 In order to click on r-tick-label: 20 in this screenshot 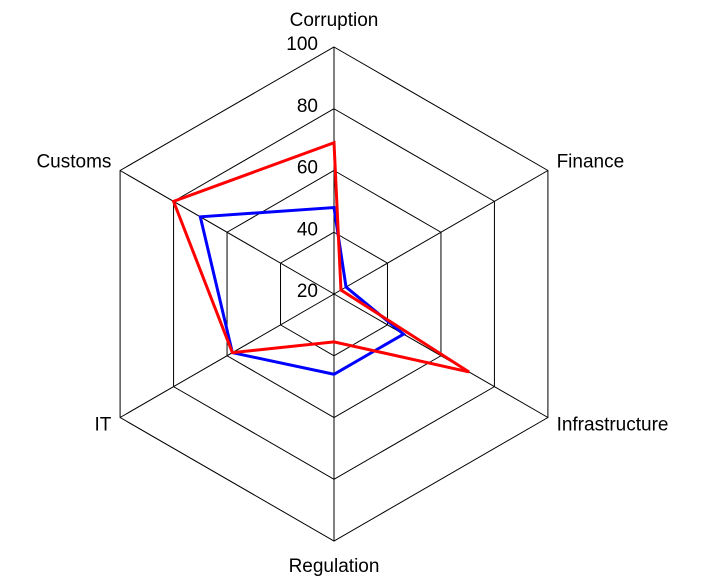, I will do `click(307, 291)`.